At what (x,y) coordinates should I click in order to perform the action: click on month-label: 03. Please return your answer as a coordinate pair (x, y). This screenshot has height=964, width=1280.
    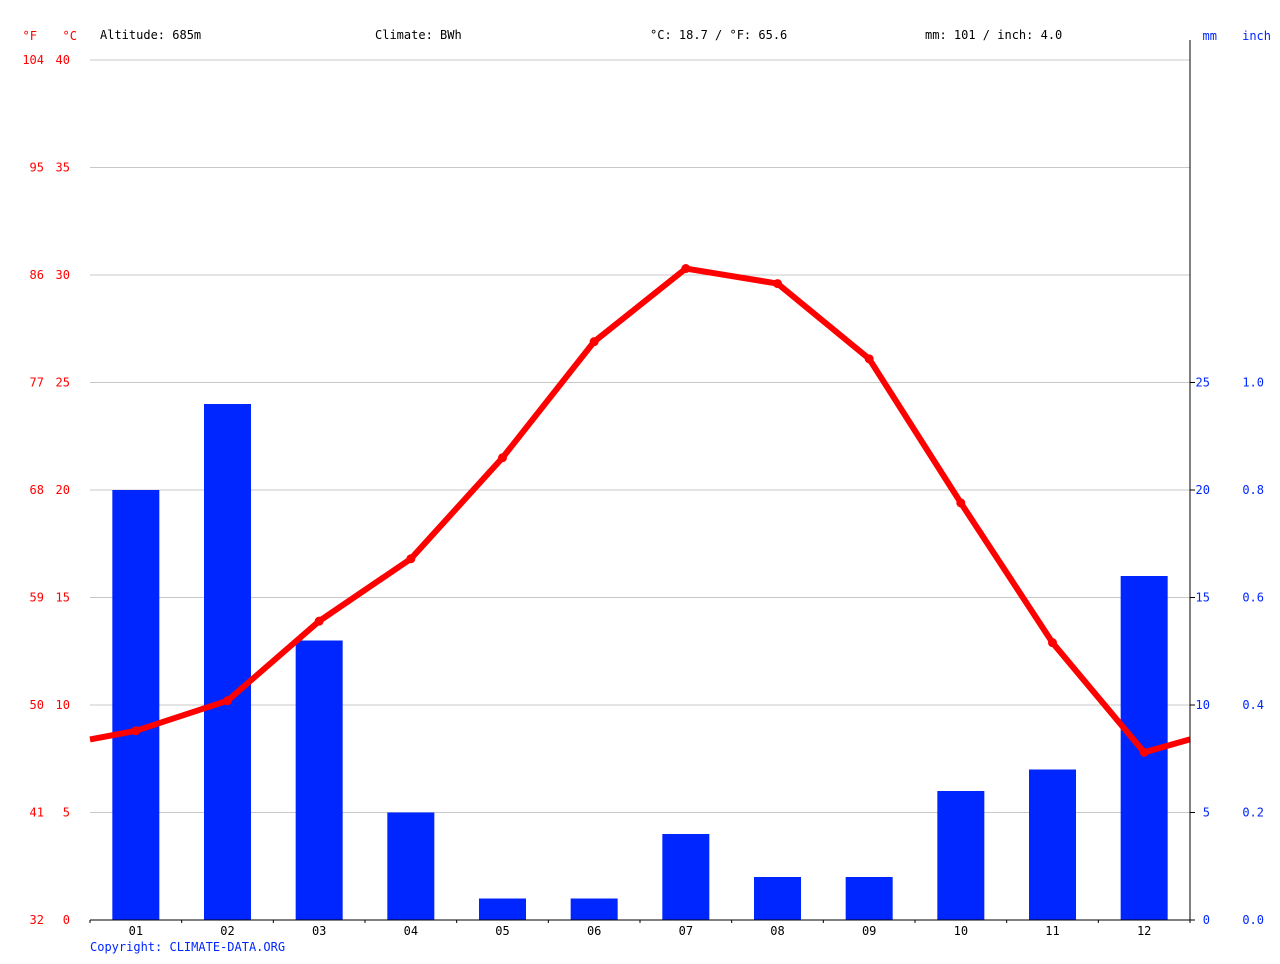
    Looking at the image, I should click on (319, 931).